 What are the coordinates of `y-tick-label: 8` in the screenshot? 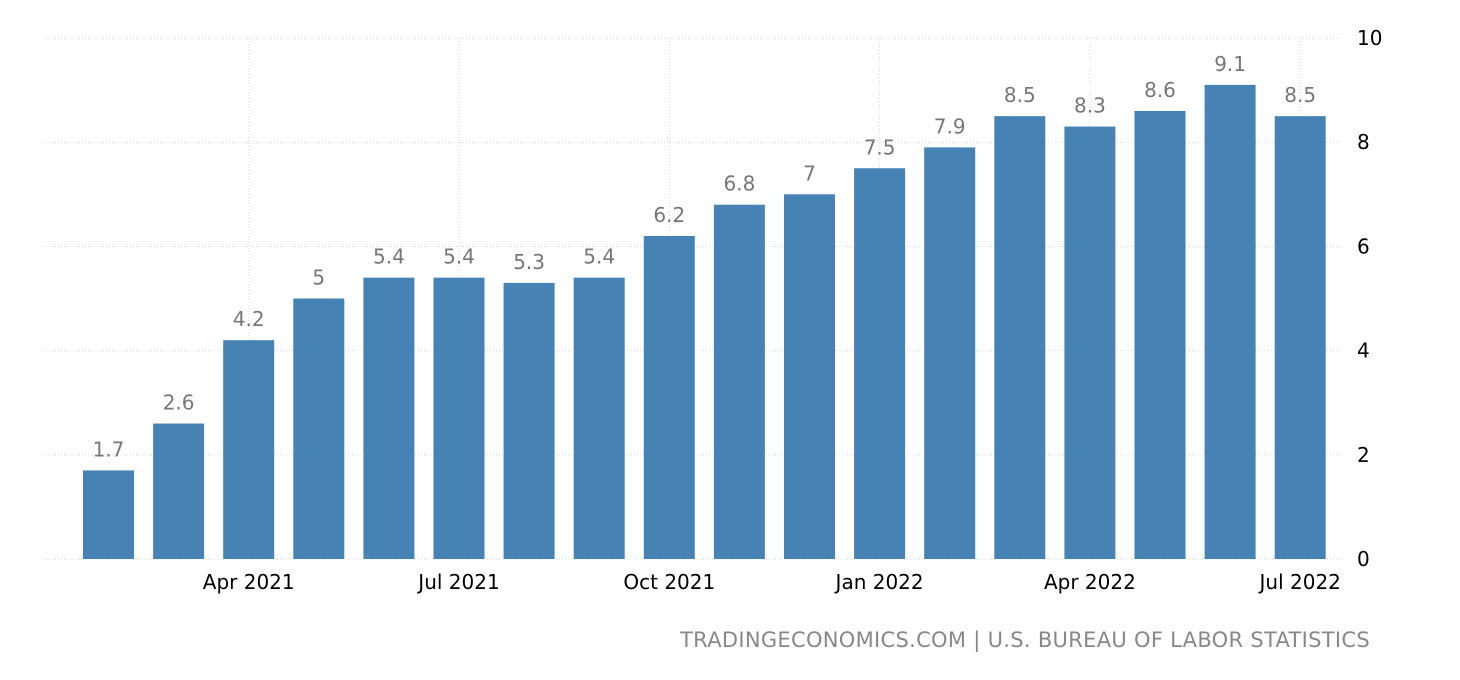 It's located at (1363, 142).